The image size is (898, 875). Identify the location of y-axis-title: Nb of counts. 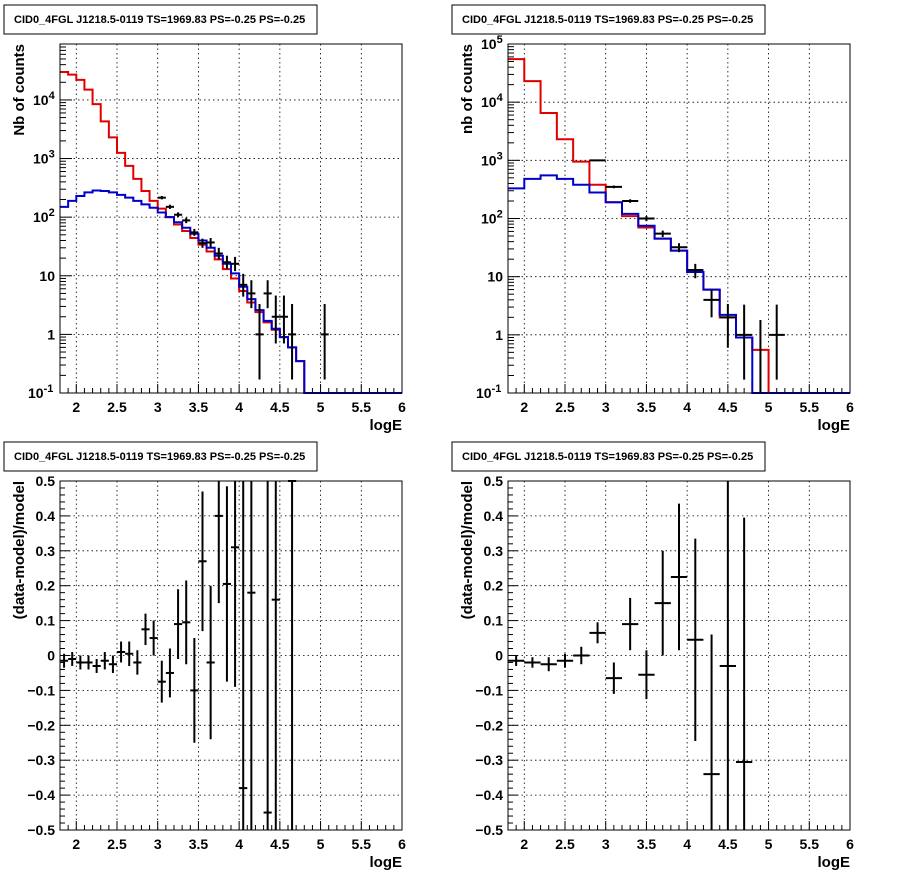
(19, 90).